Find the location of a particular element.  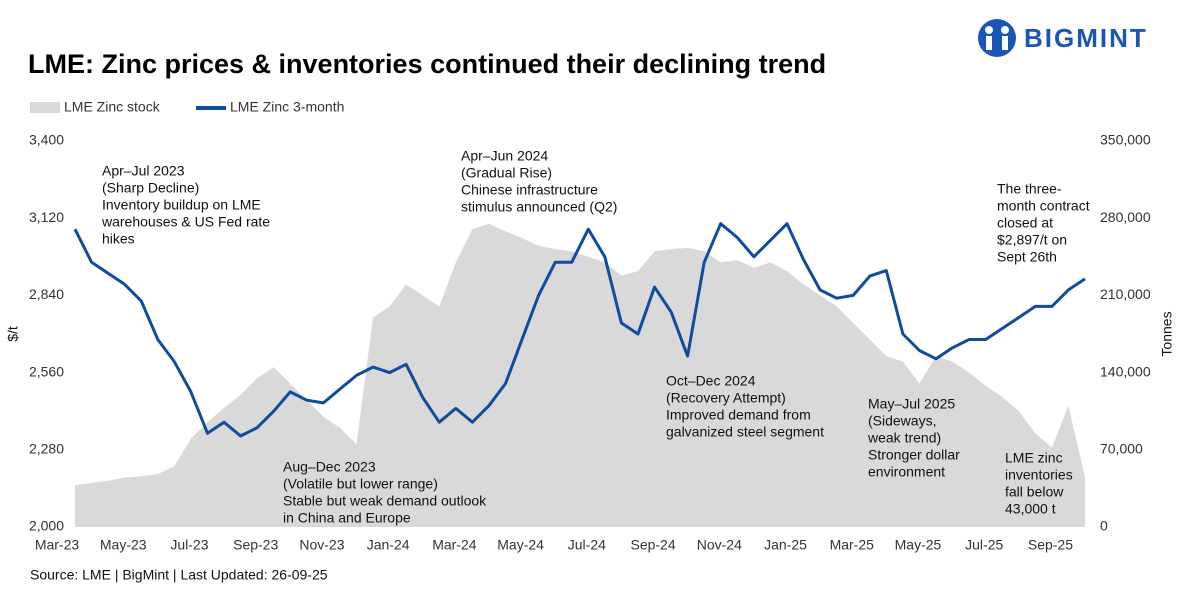

annotation: $2,897/t on is located at coordinates (1032, 240).